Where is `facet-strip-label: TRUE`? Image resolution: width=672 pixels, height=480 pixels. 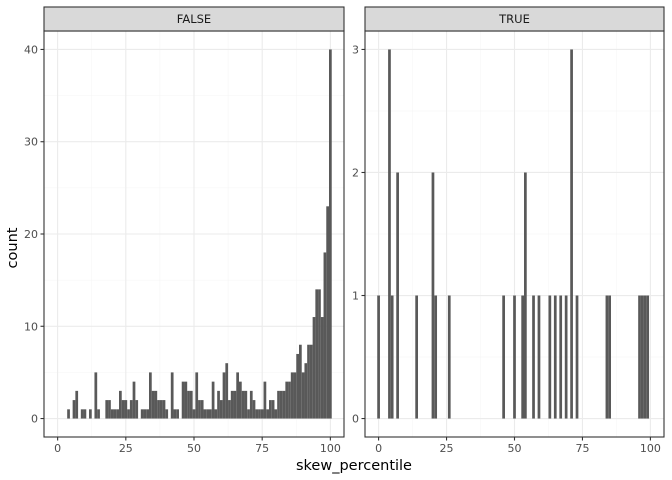
facet-strip-label: TRUE is located at coordinates (514, 19).